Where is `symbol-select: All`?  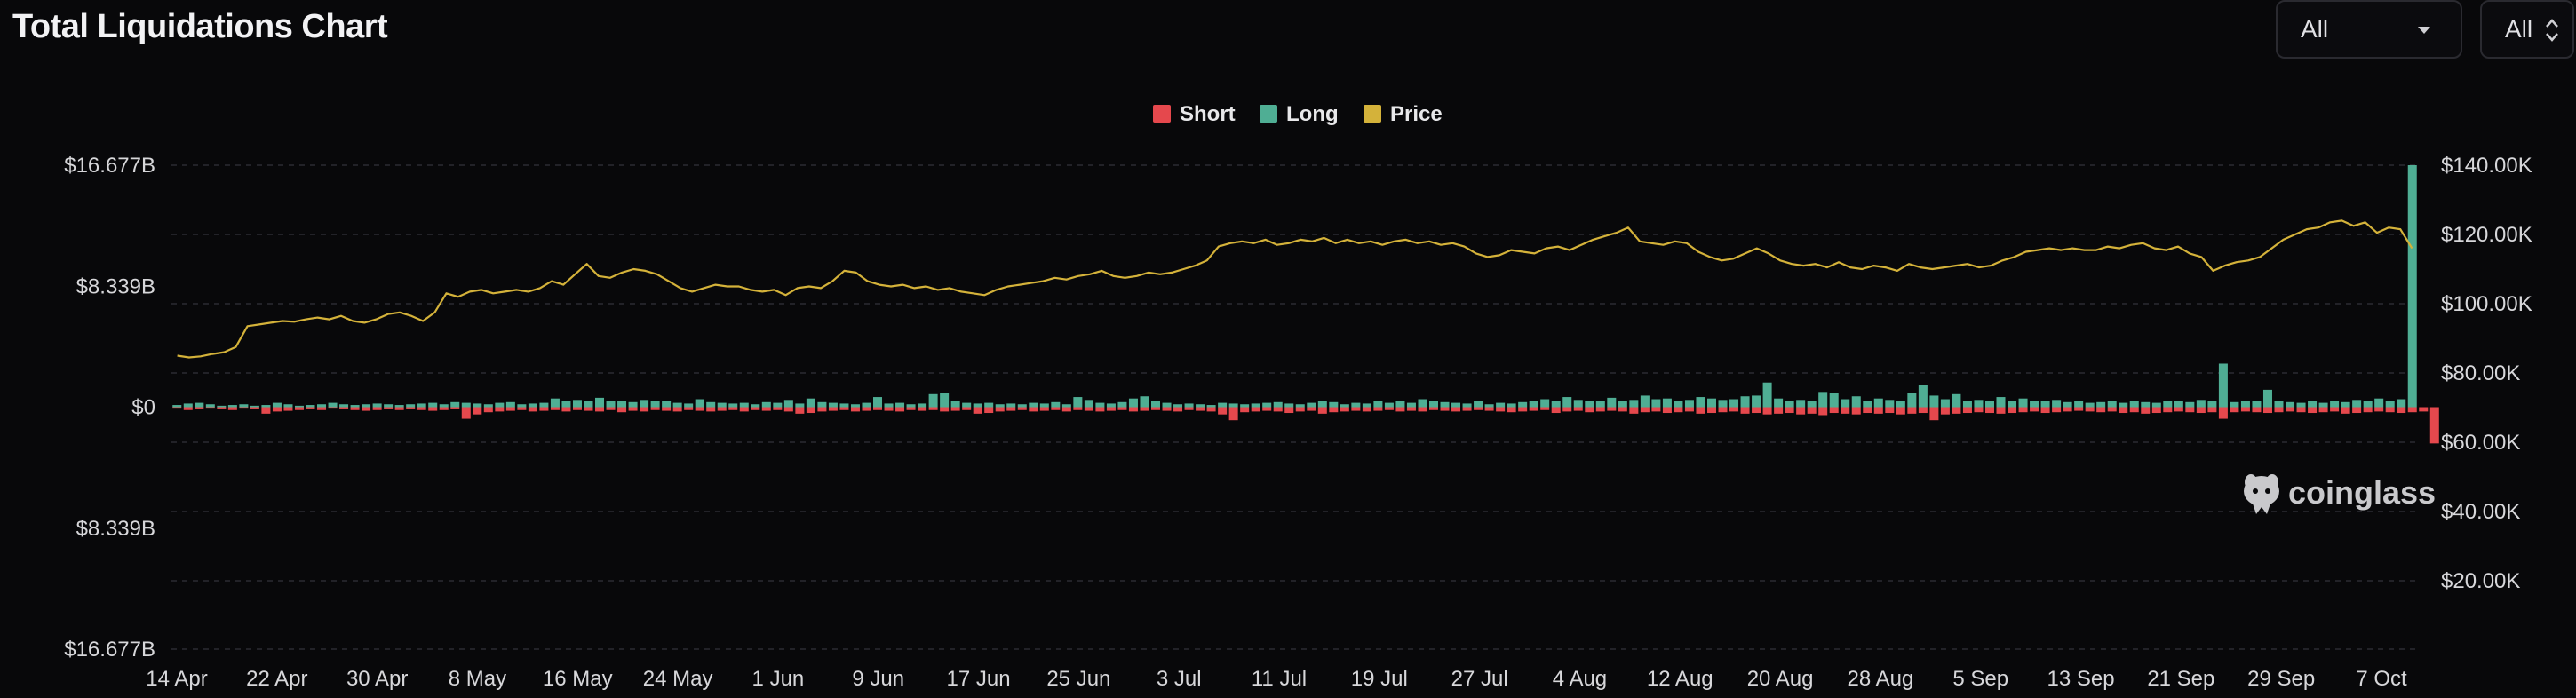
symbol-select: All is located at coordinates (2369, 29).